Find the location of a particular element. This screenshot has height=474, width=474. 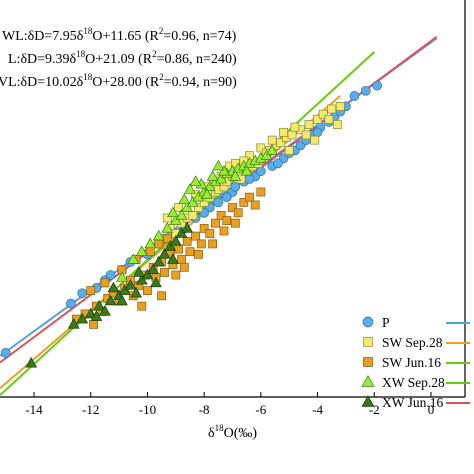

legend-label-p: P is located at coordinates (386, 322).